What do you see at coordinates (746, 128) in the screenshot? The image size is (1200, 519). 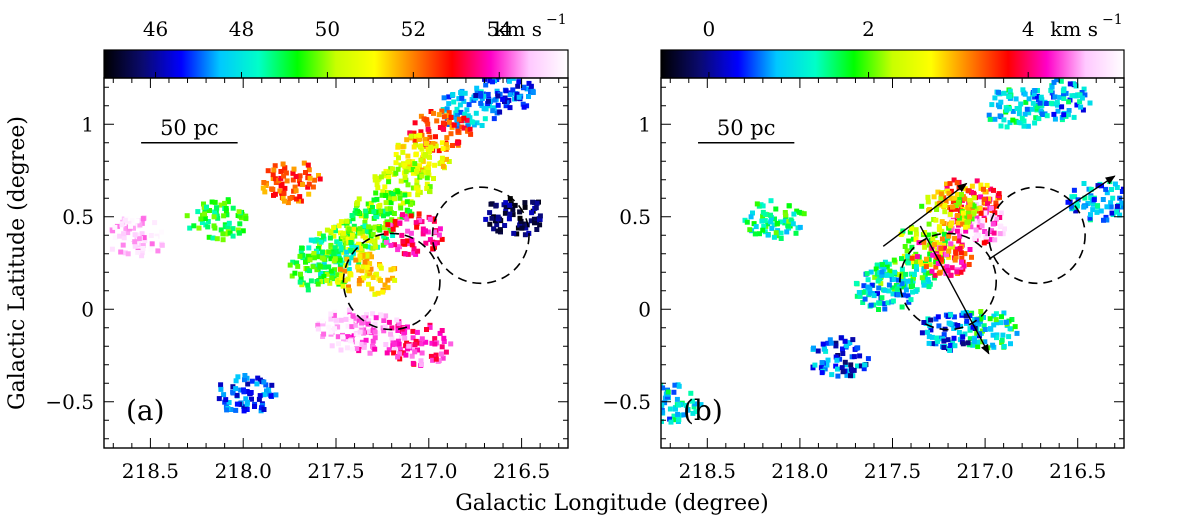 I see `scale-bar-label: 50 pc` at bounding box center [746, 128].